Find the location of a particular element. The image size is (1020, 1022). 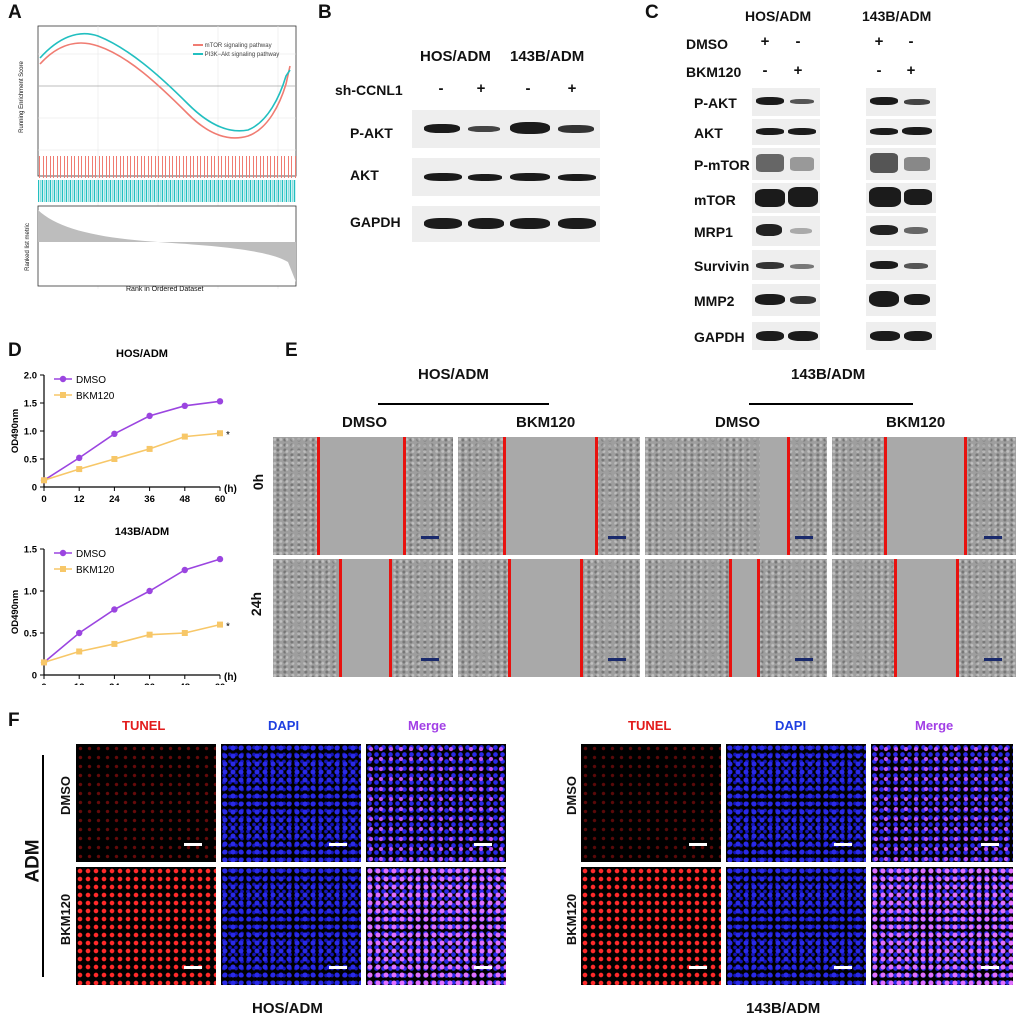

b-group-143b: 143B/ADM is located at coordinates (547, 56).